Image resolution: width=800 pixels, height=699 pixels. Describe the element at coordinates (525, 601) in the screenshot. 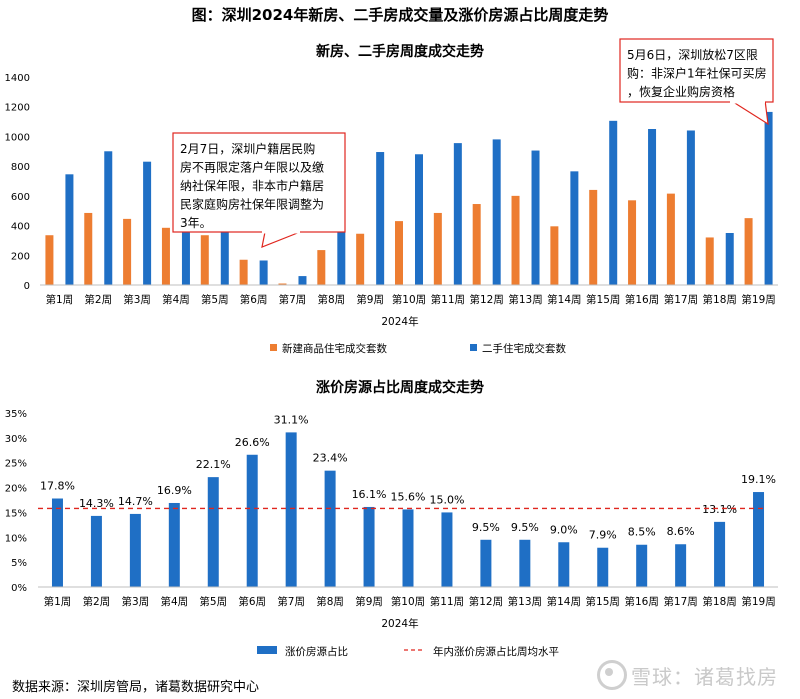

I see `chart2-xtick-label: 第13周` at that location.